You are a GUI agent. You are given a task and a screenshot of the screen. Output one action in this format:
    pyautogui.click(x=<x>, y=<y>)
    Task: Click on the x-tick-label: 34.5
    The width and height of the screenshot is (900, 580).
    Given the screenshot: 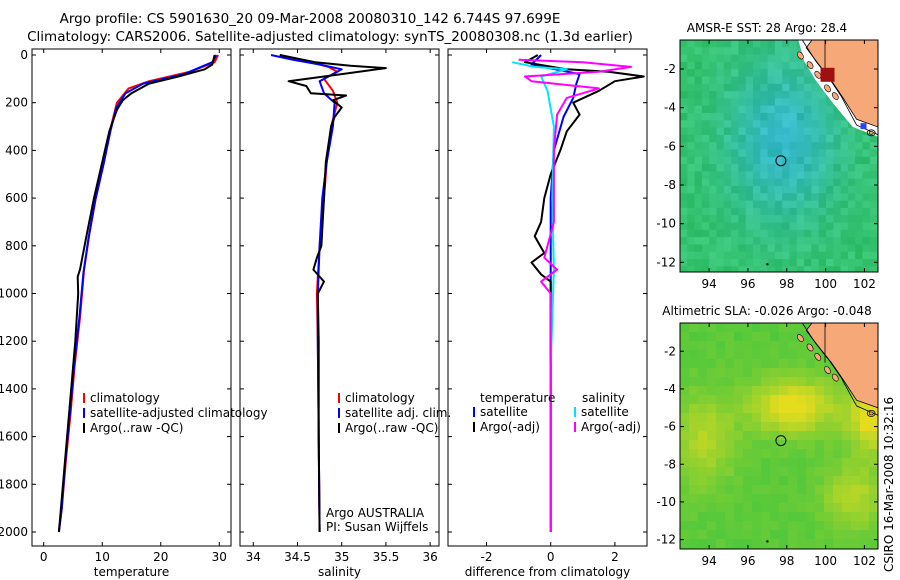 What is the action you would take?
    pyautogui.click(x=297, y=557)
    